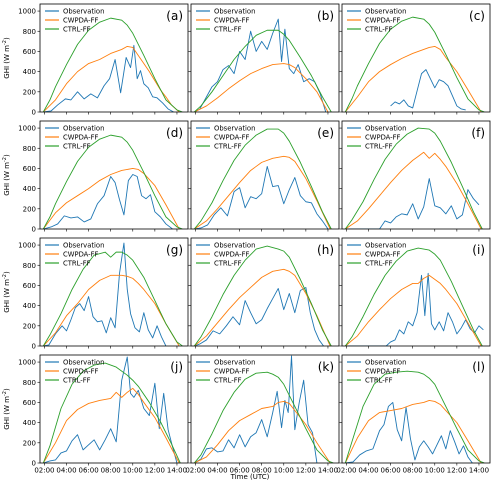  I want to click on panel-label: (c), so click(477, 16).